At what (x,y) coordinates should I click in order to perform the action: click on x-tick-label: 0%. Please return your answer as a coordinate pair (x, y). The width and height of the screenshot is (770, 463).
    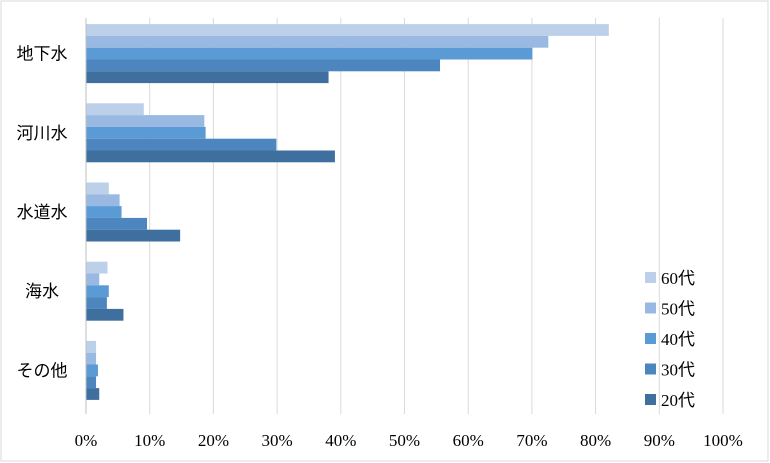
    Looking at the image, I should click on (86, 440).